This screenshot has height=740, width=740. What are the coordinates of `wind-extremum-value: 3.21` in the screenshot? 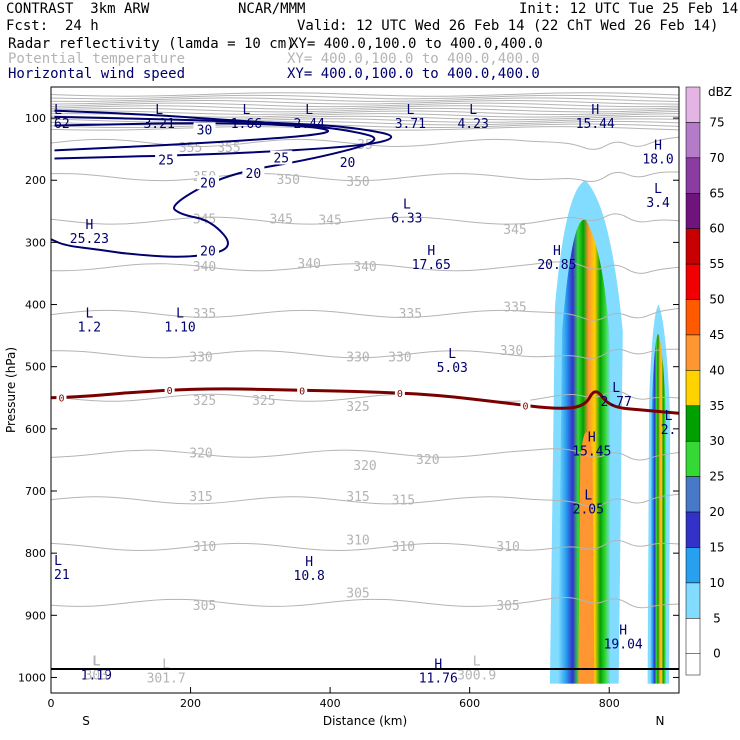 It's located at (158, 124).